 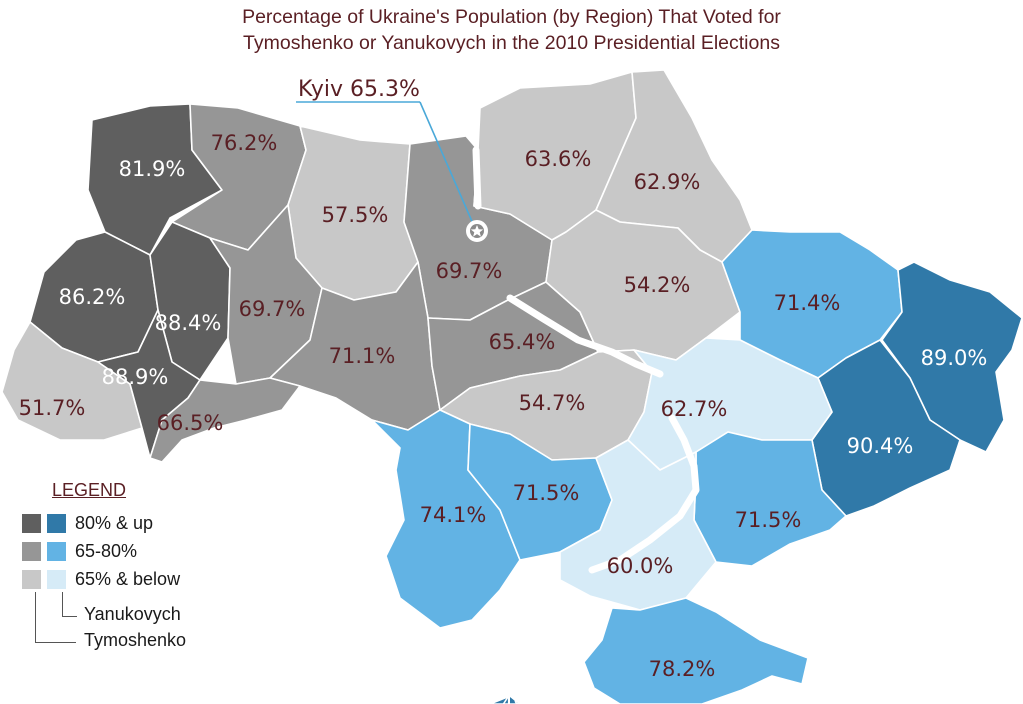 I want to click on star-in-circle-icon, so click(x=477, y=231).